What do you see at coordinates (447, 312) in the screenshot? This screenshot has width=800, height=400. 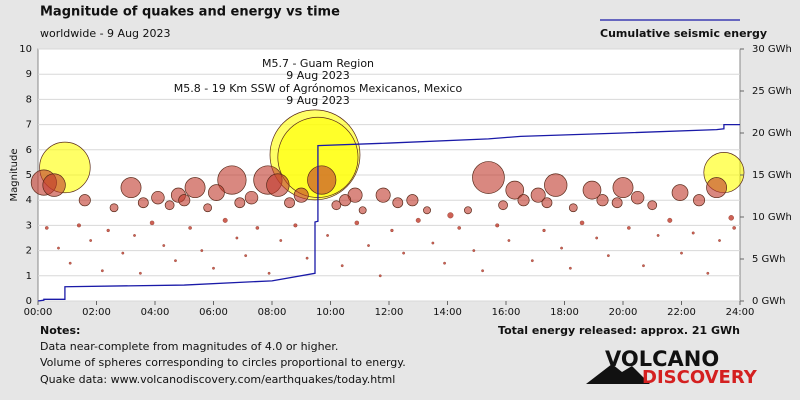 I see `x-tick-label: 14:00` at bounding box center [447, 312].